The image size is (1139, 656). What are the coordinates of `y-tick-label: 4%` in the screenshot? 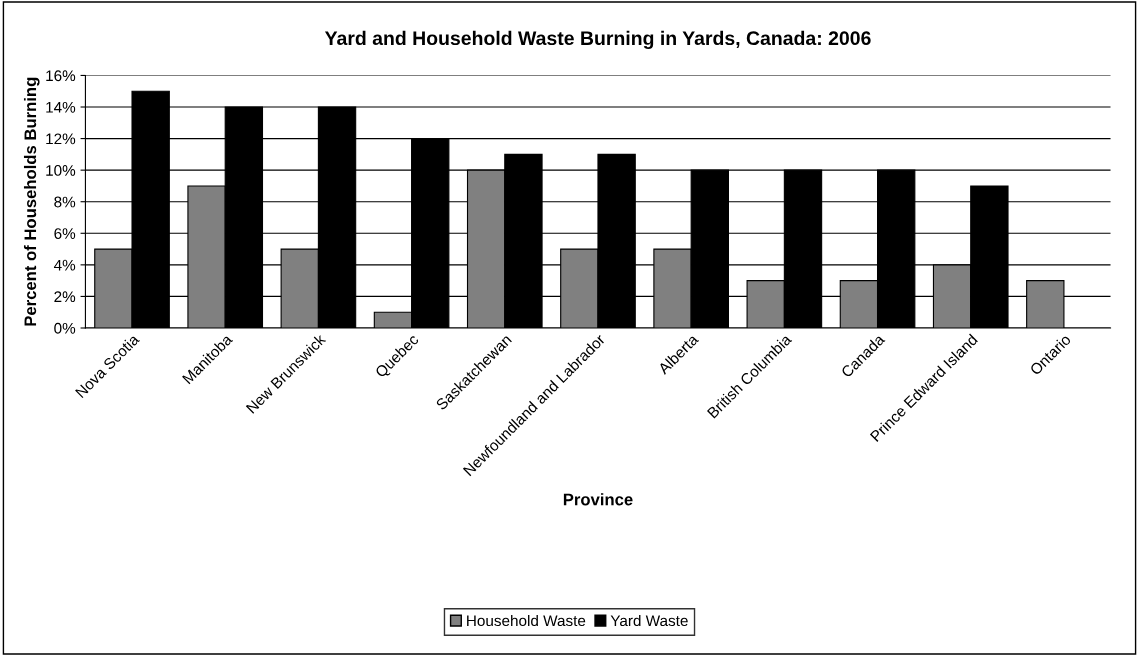 It's located at (64, 265).